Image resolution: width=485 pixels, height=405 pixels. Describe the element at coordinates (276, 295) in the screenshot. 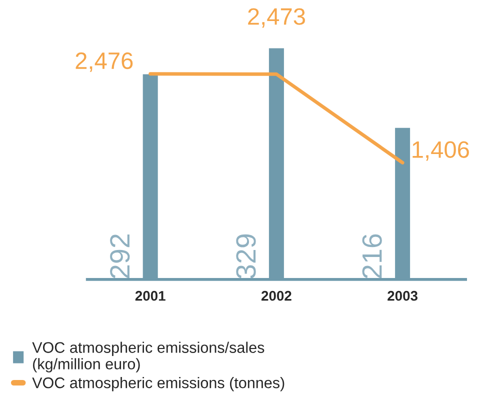

I see `x-tick-label: 2002` at that location.